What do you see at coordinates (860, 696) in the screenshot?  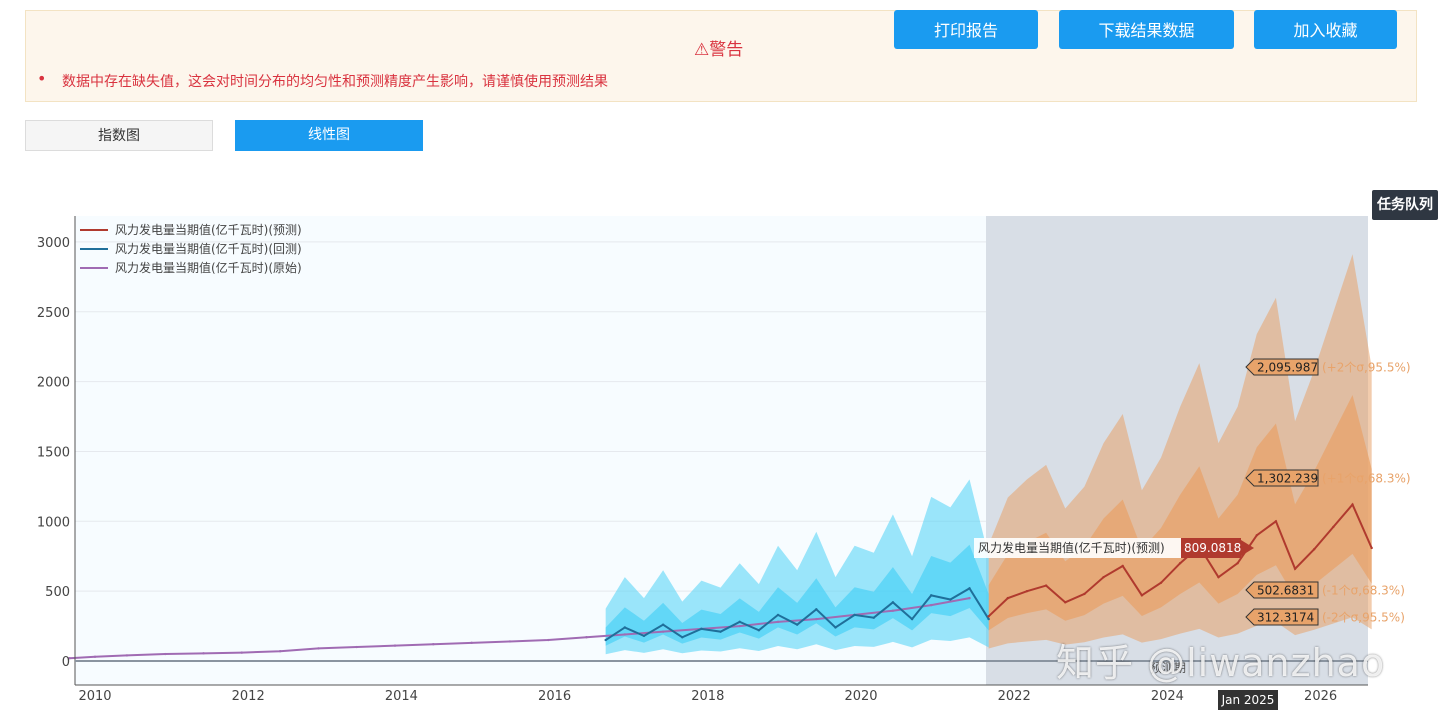 I see `x-tick-label: 2020` at bounding box center [860, 696].